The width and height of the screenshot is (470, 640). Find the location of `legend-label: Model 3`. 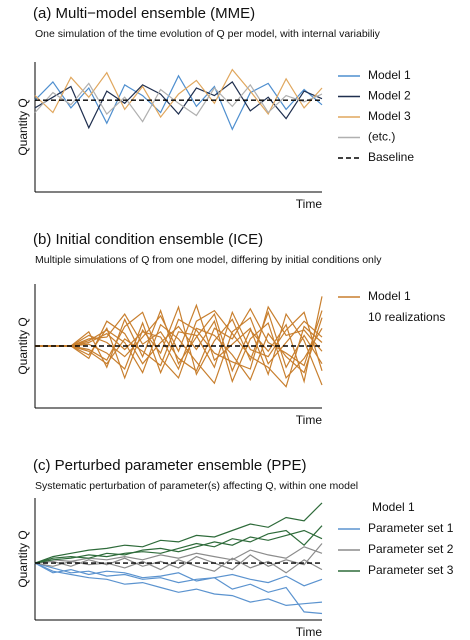

legend-label: Model 3 is located at coordinates (389, 116).